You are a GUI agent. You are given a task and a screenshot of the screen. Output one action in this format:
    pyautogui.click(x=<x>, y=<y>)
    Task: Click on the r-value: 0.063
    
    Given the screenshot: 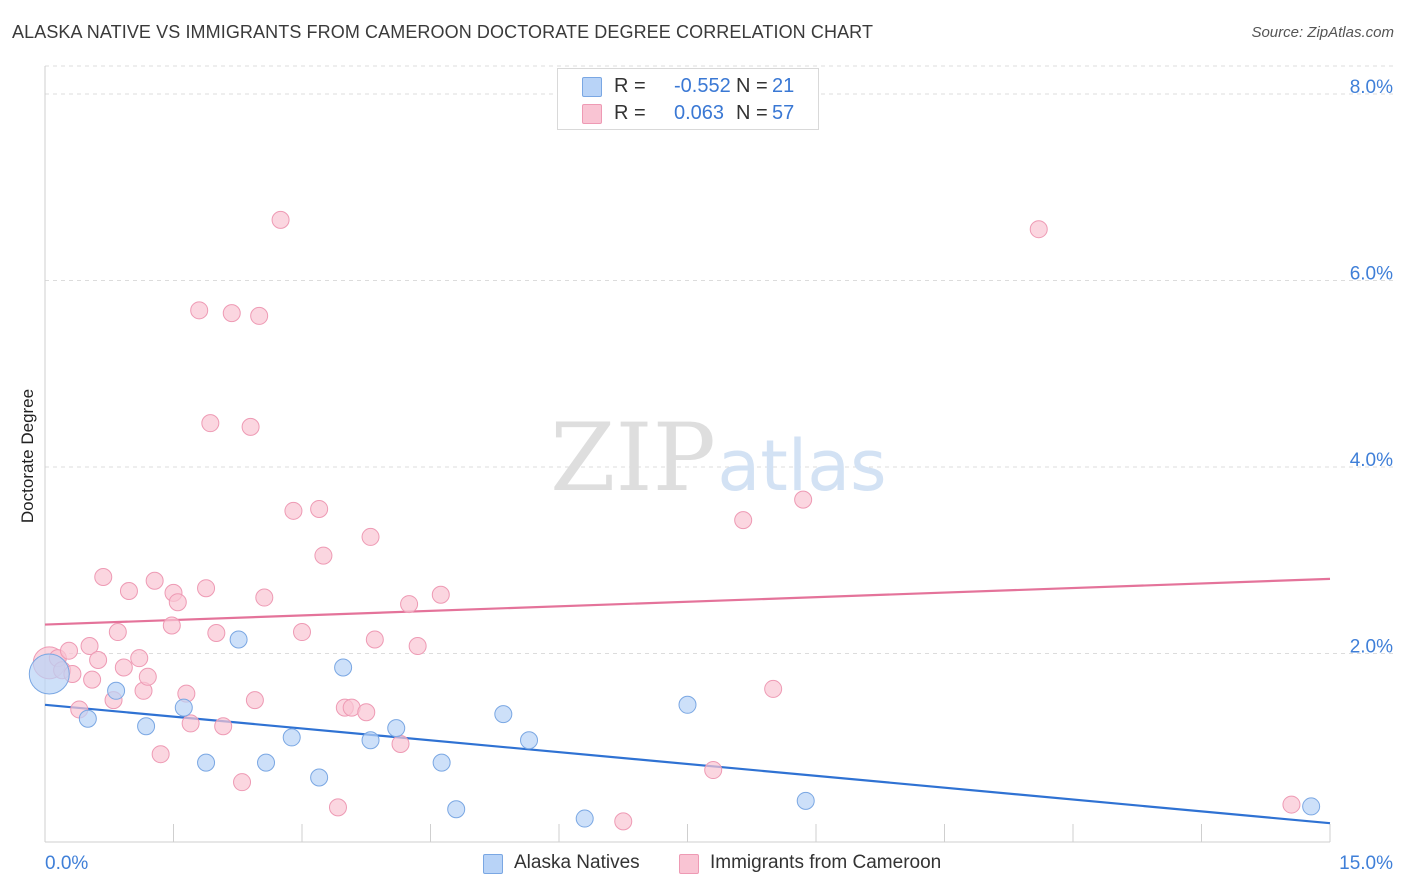 What is the action you would take?
    pyautogui.click(x=699, y=113)
    